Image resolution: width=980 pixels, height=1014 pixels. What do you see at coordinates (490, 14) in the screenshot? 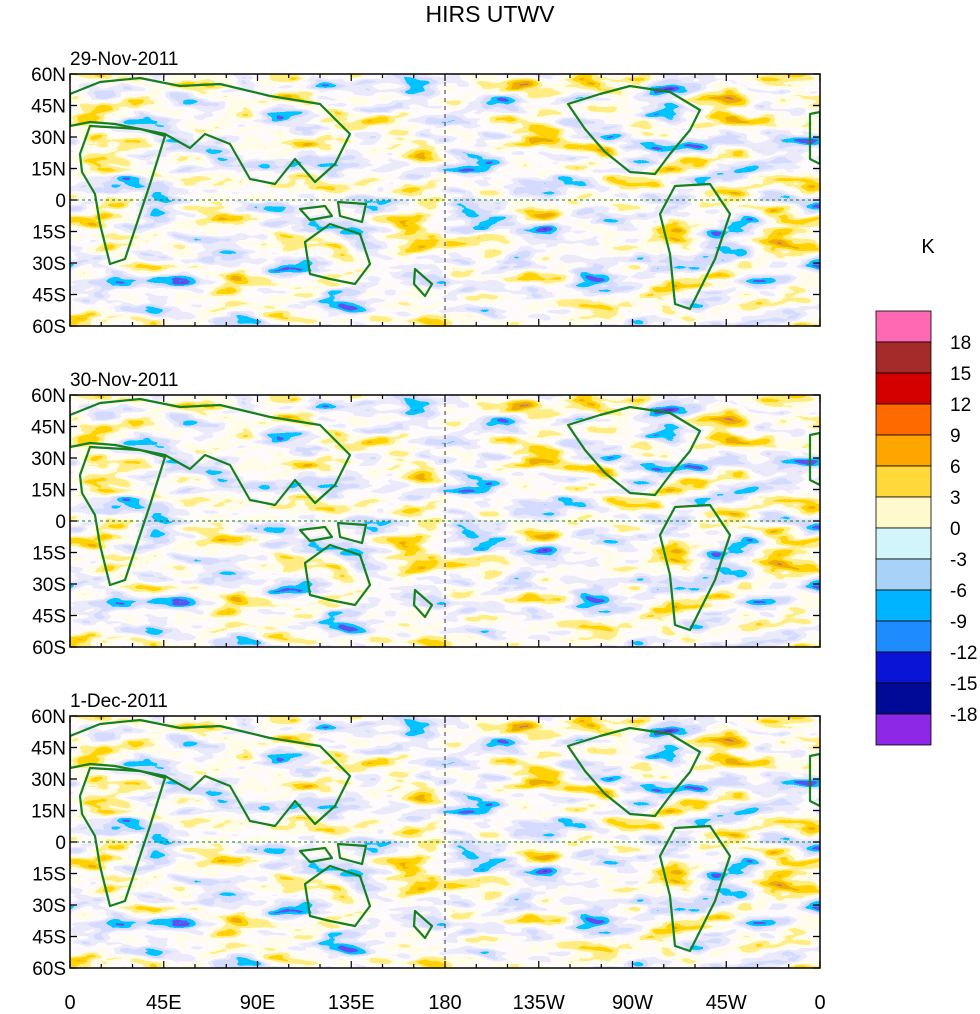
I see `figure-title: HIRS UTWV` at bounding box center [490, 14].